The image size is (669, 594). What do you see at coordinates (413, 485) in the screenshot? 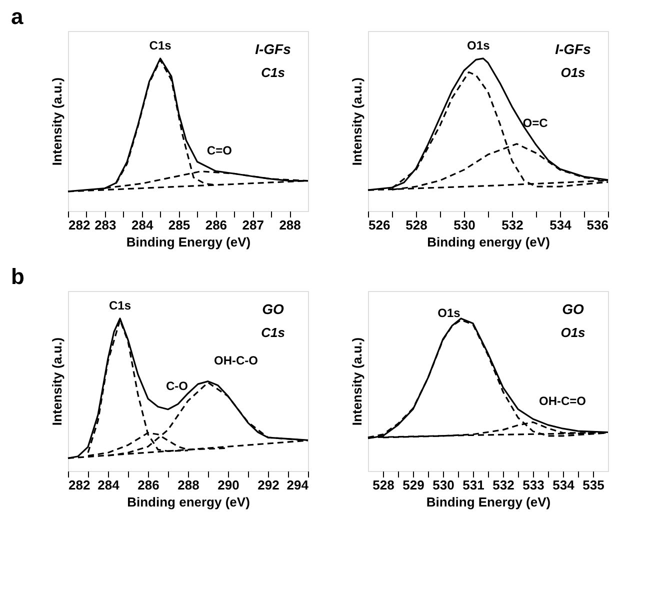
I see `x-tick-label: 529` at bounding box center [413, 485].